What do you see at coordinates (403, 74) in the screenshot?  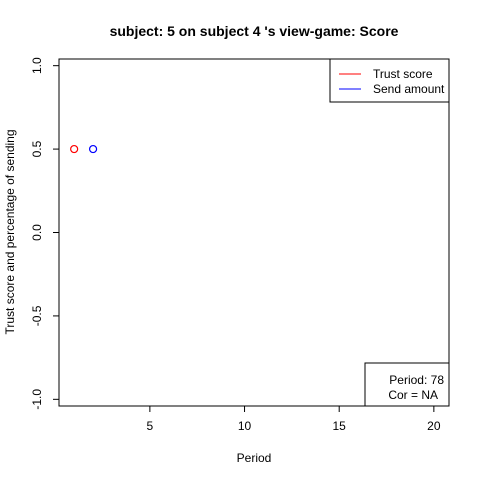 I see `legend-label-trust-score: Trust score` at bounding box center [403, 74].